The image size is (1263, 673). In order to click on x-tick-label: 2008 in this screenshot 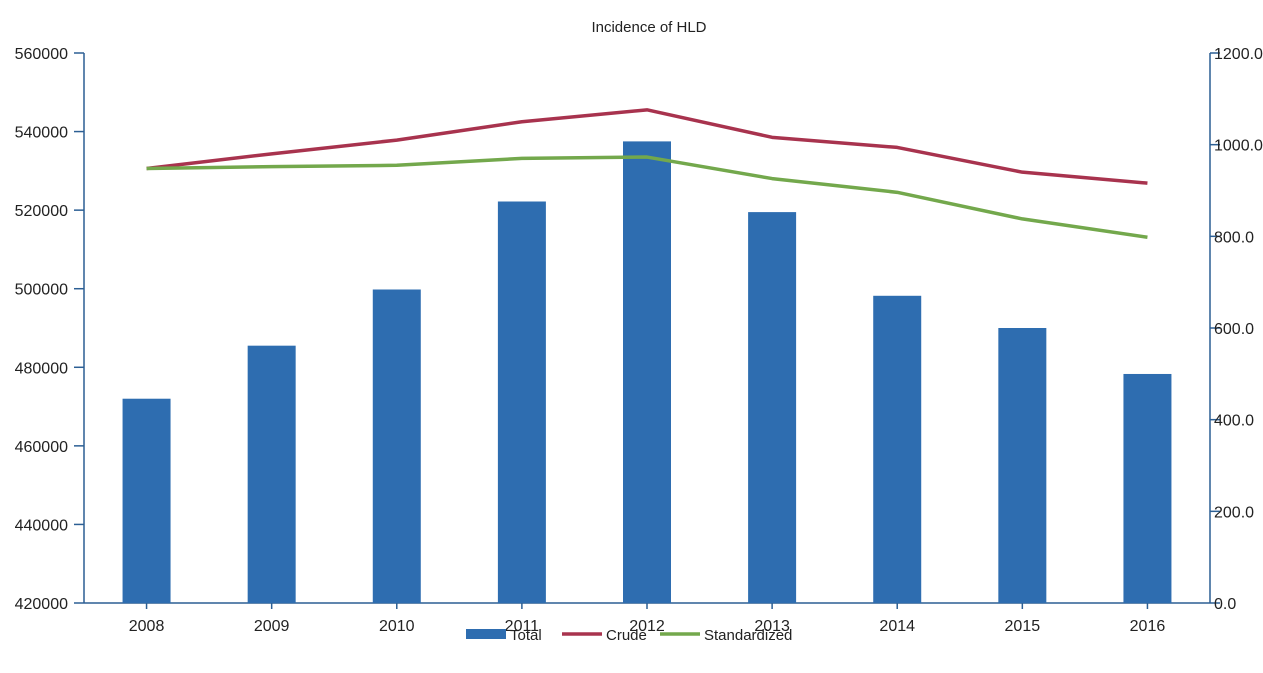, I will do `click(147, 626)`.